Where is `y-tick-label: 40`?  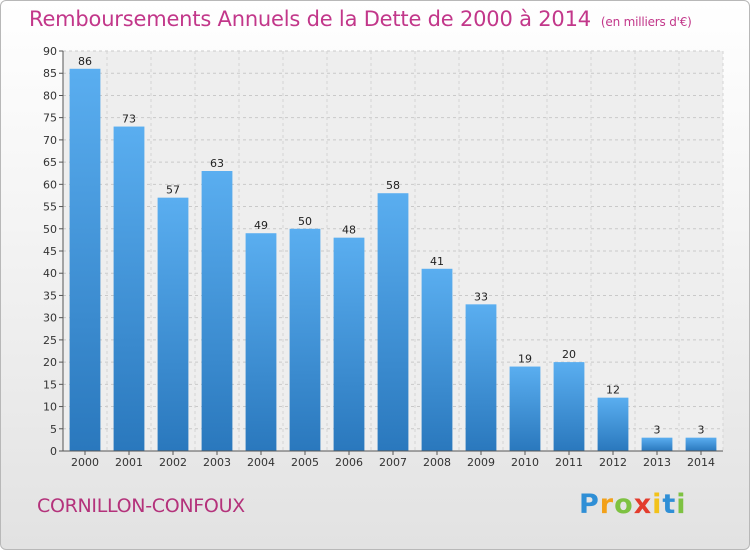 y-tick-label: 40 is located at coordinates (50, 273).